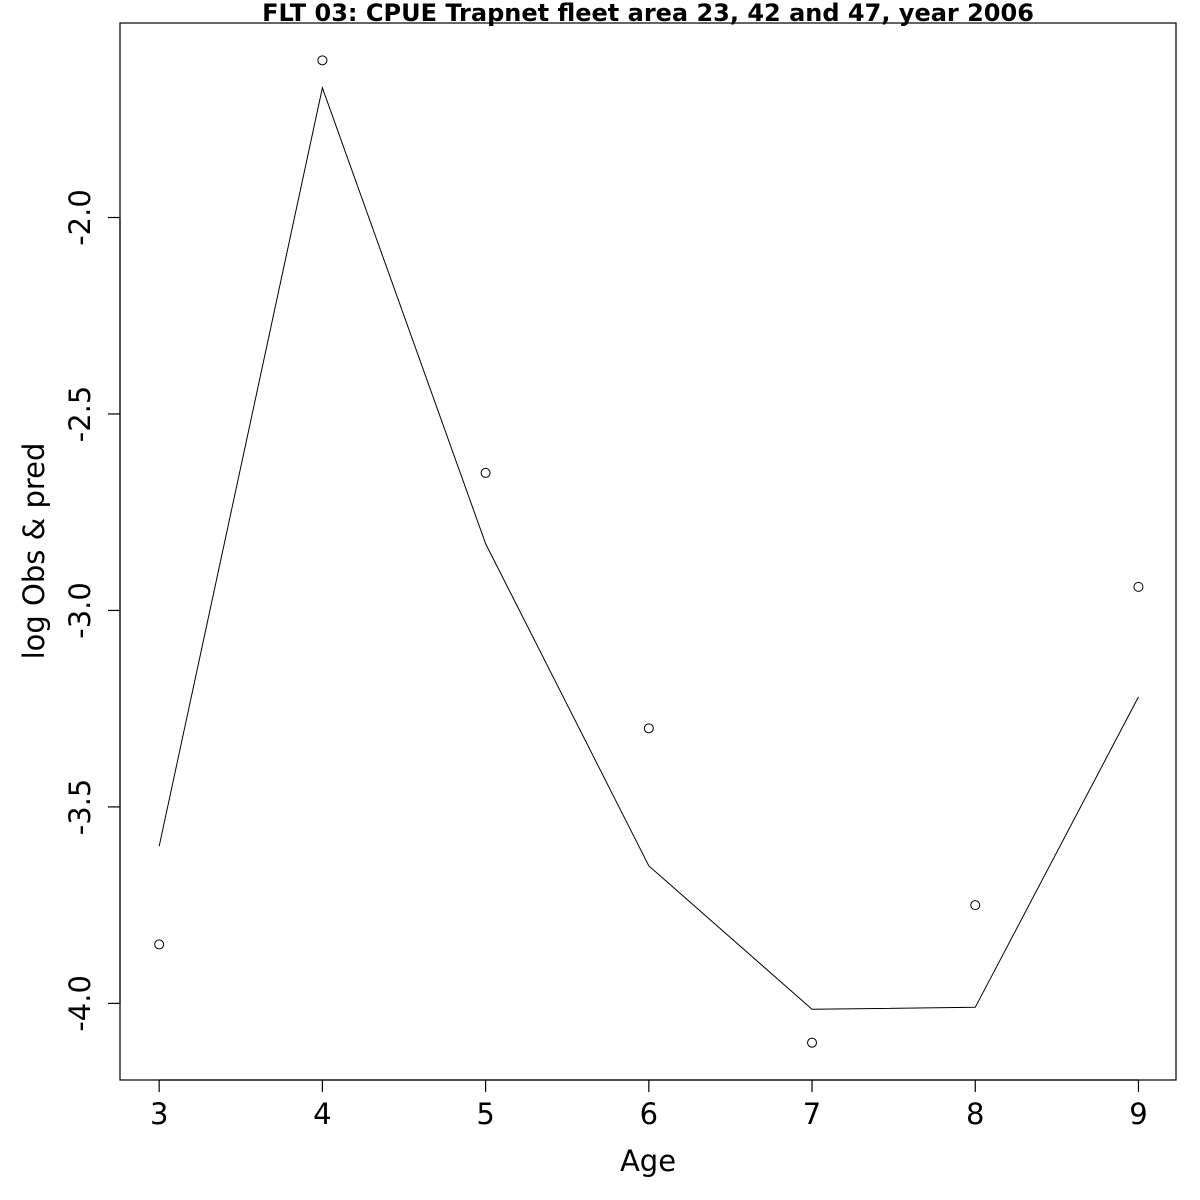 The width and height of the screenshot is (1200, 1200). I want to click on x-axis-label: Age, so click(648, 1161).